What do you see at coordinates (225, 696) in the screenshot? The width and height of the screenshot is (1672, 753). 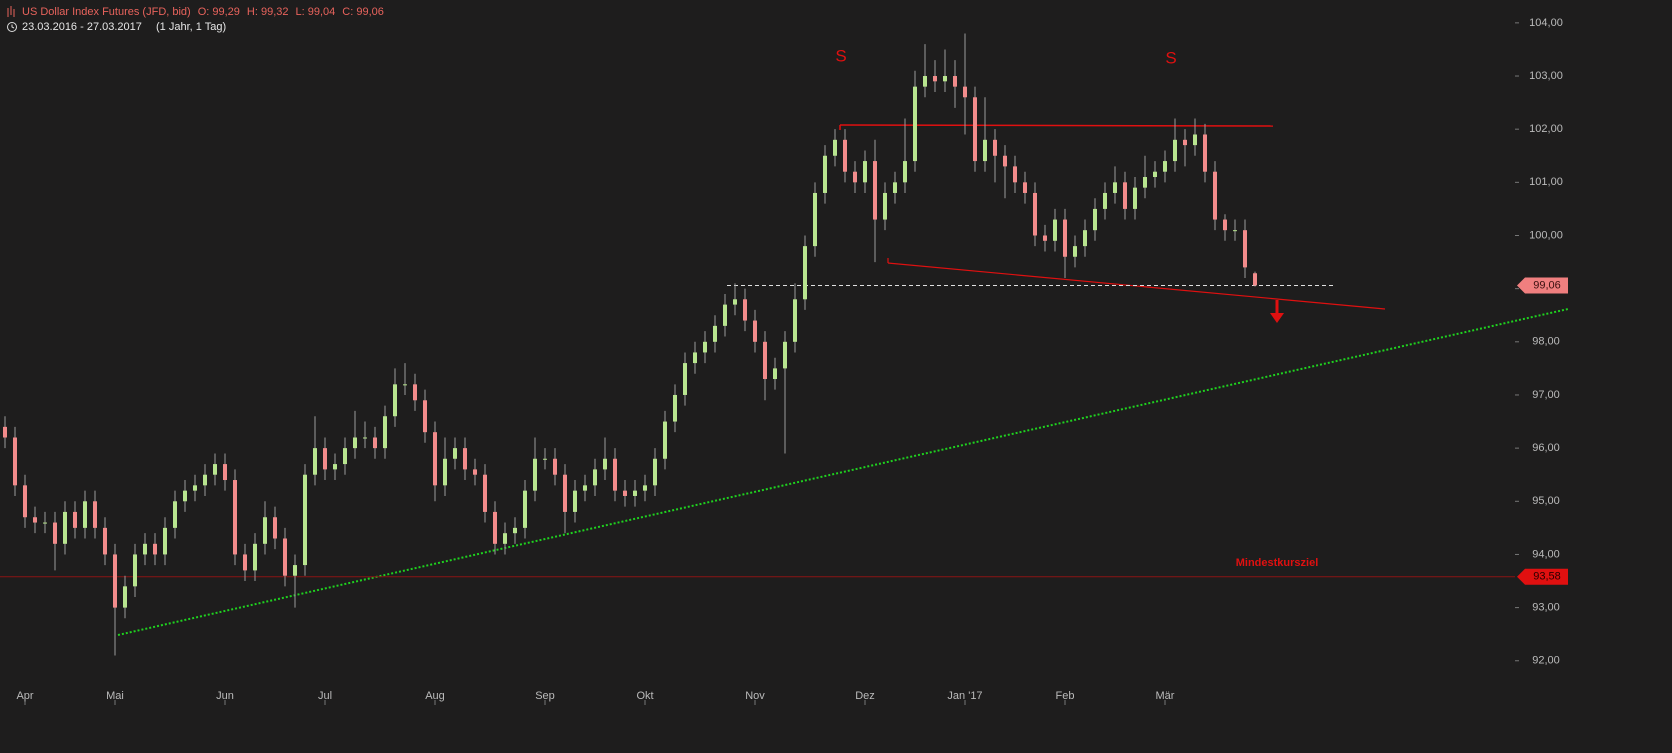 I see `x-tick-label: Jun` at bounding box center [225, 696].